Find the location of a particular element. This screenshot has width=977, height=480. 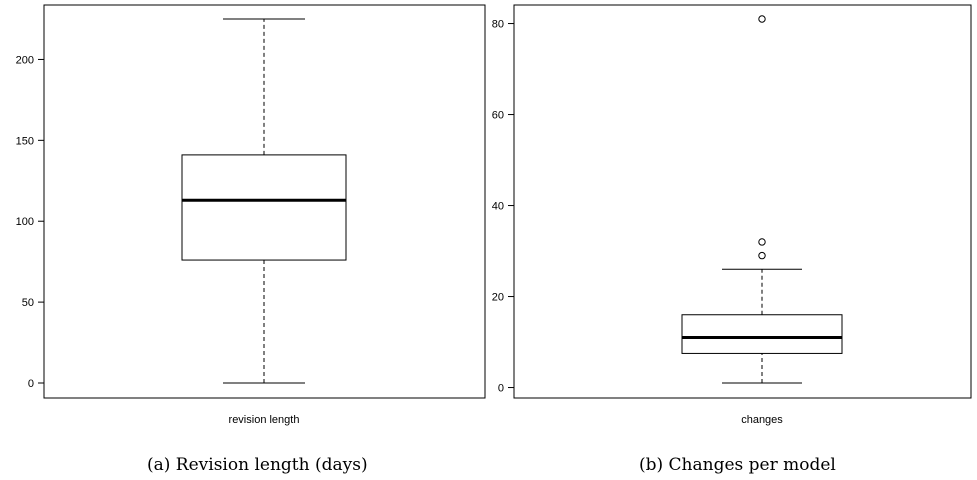

y-tick-label: 80 is located at coordinates (498, 25).